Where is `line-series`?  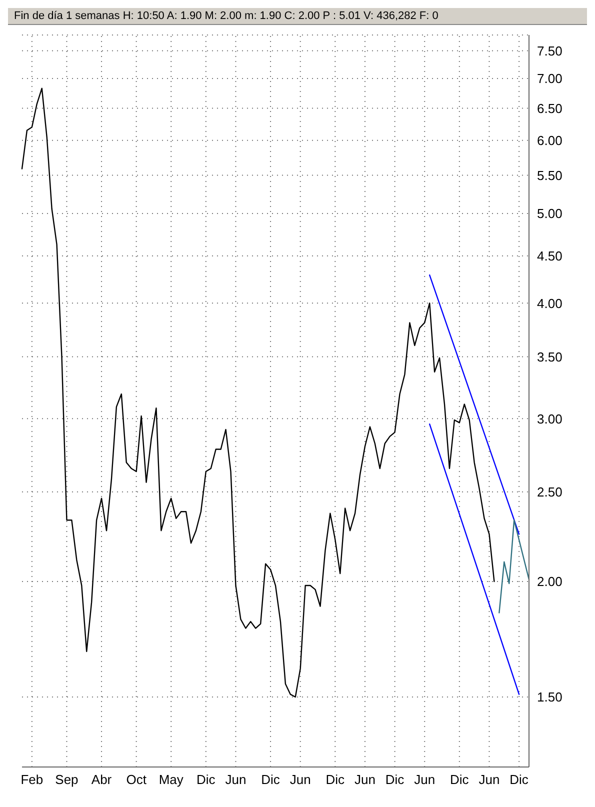
line-series is located at coordinates (514, 567).